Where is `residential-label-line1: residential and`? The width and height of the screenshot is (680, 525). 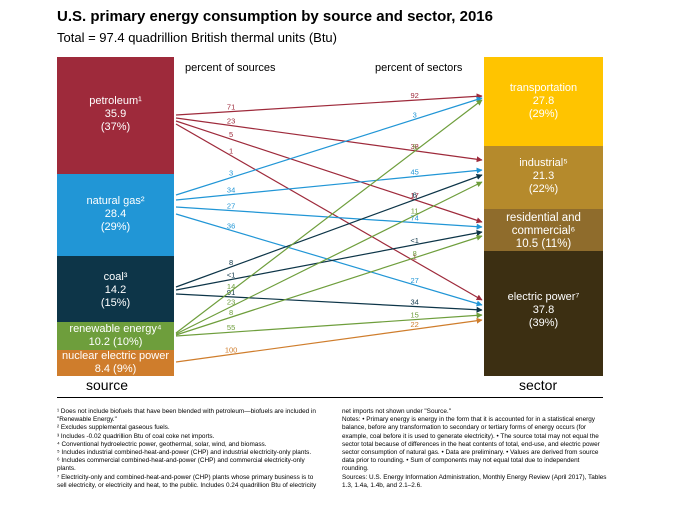
residential-label-line1: residential and is located at coordinates (543, 218).